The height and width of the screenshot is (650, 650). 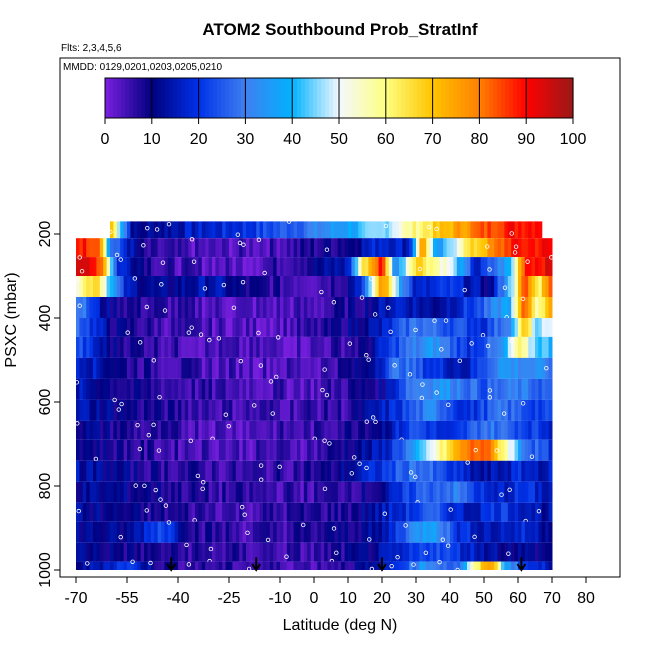 What do you see at coordinates (480, 139) in the screenshot?
I see `colorbar-tick-label: 80` at bounding box center [480, 139].